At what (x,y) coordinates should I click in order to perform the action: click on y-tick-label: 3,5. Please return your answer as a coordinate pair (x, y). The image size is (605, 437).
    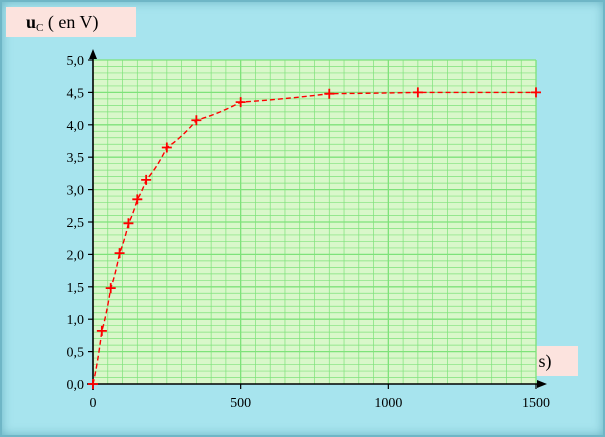
    Looking at the image, I should click on (76, 158).